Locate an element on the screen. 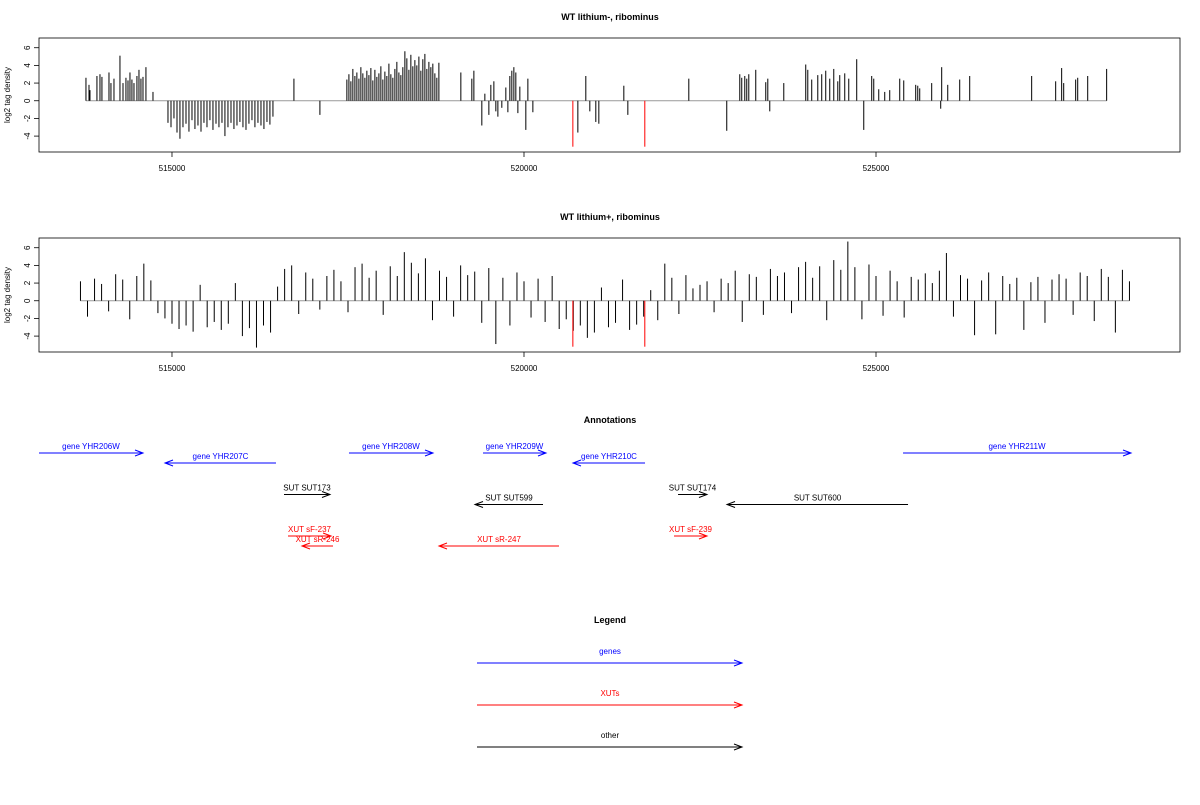 This screenshot has height=805, width=1200. feature-label: gene YHR209W is located at coordinates (515, 446).